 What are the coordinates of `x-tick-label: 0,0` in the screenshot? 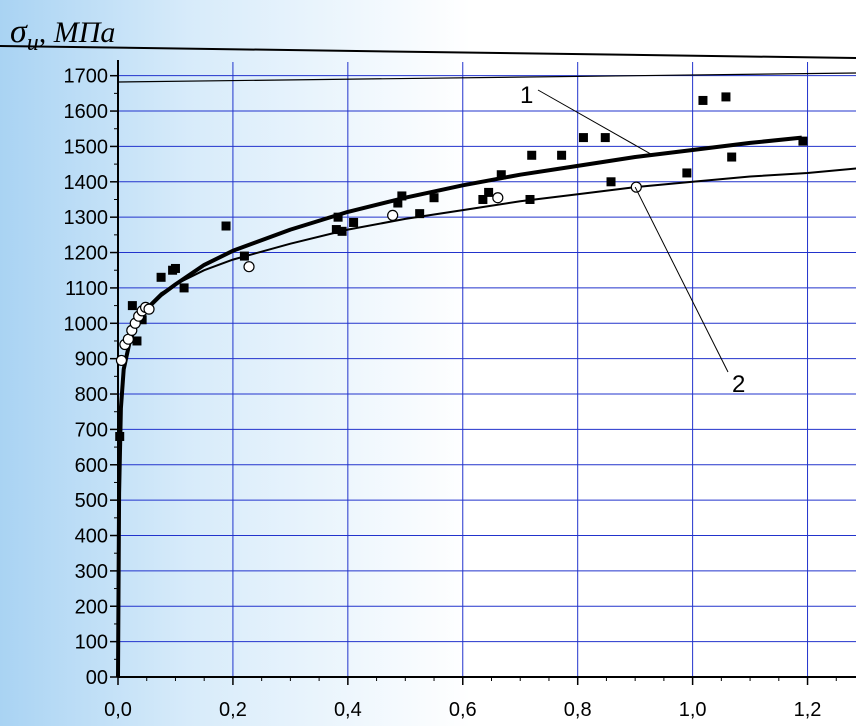 It's located at (118, 710).